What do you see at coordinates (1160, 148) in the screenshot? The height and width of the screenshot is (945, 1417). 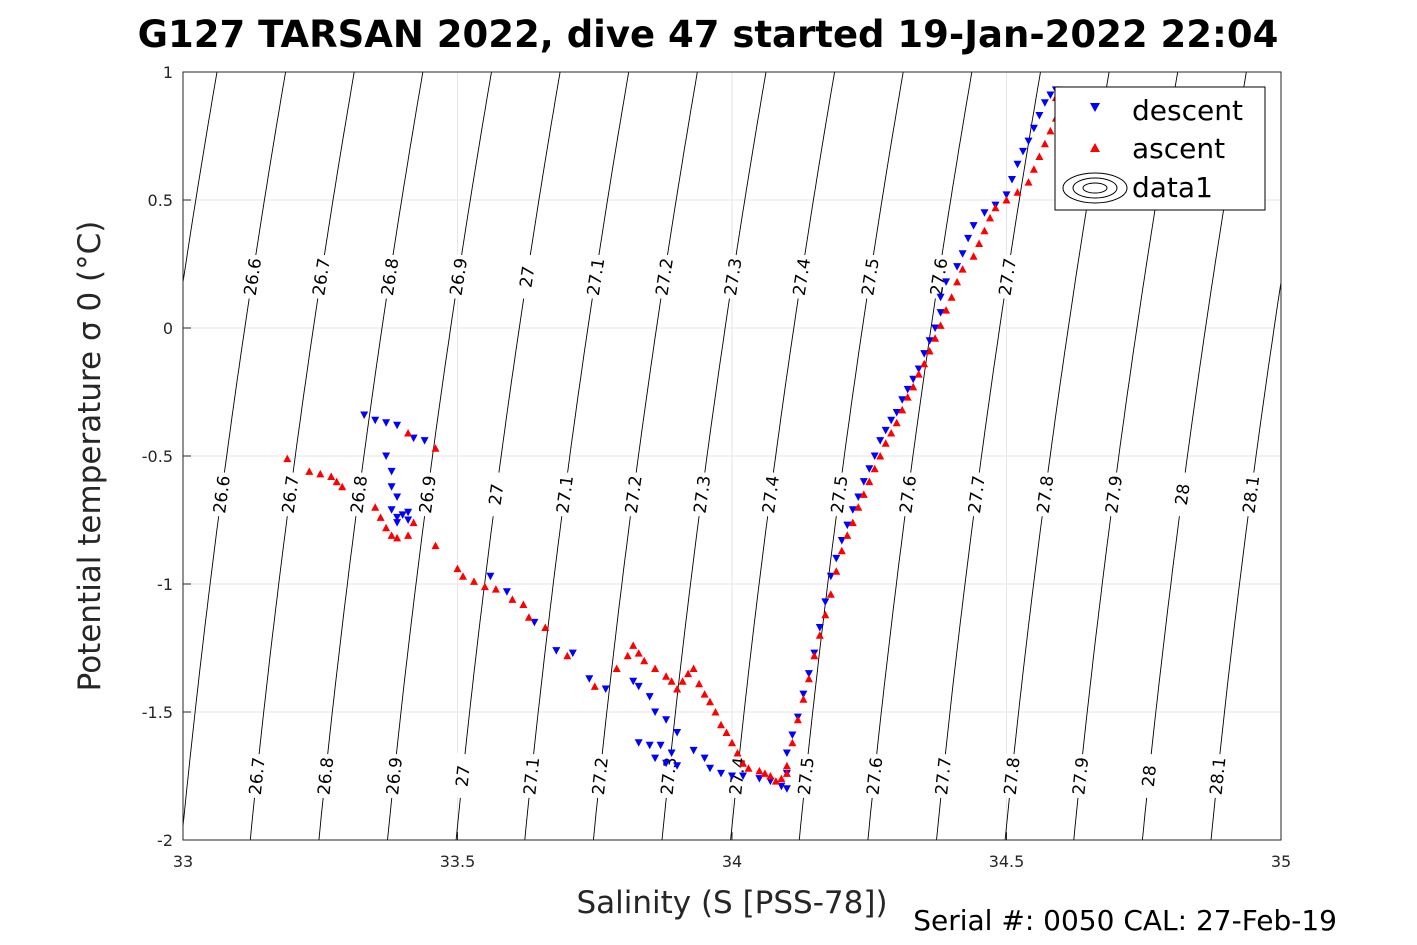 I see `legend: descent ascent data1` at bounding box center [1160, 148].